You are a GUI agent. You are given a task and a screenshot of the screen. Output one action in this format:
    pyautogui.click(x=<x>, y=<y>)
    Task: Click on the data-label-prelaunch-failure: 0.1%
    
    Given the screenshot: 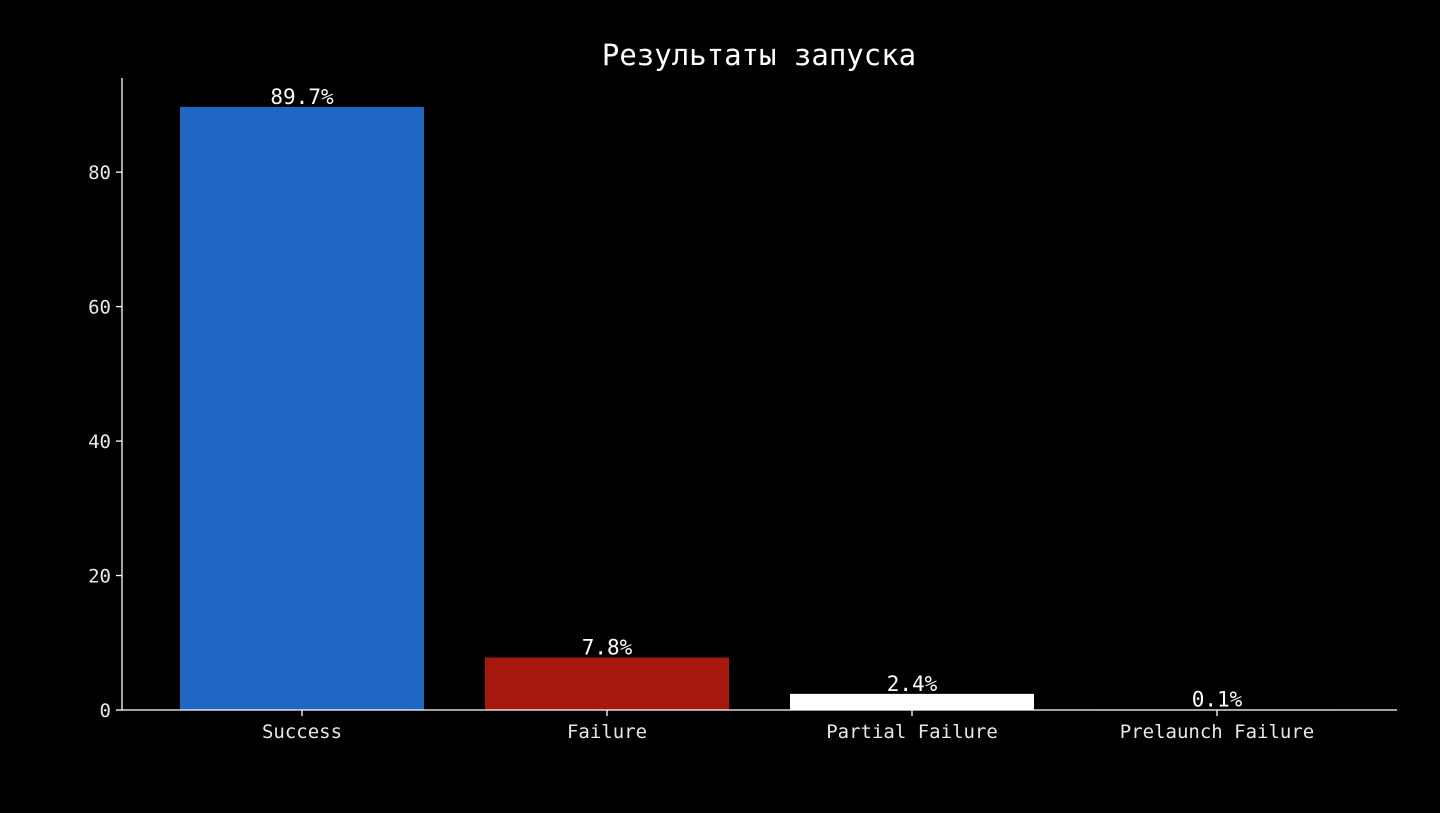 What is the action you would take?
    pyautogui.click(x=1217, y=699)
    